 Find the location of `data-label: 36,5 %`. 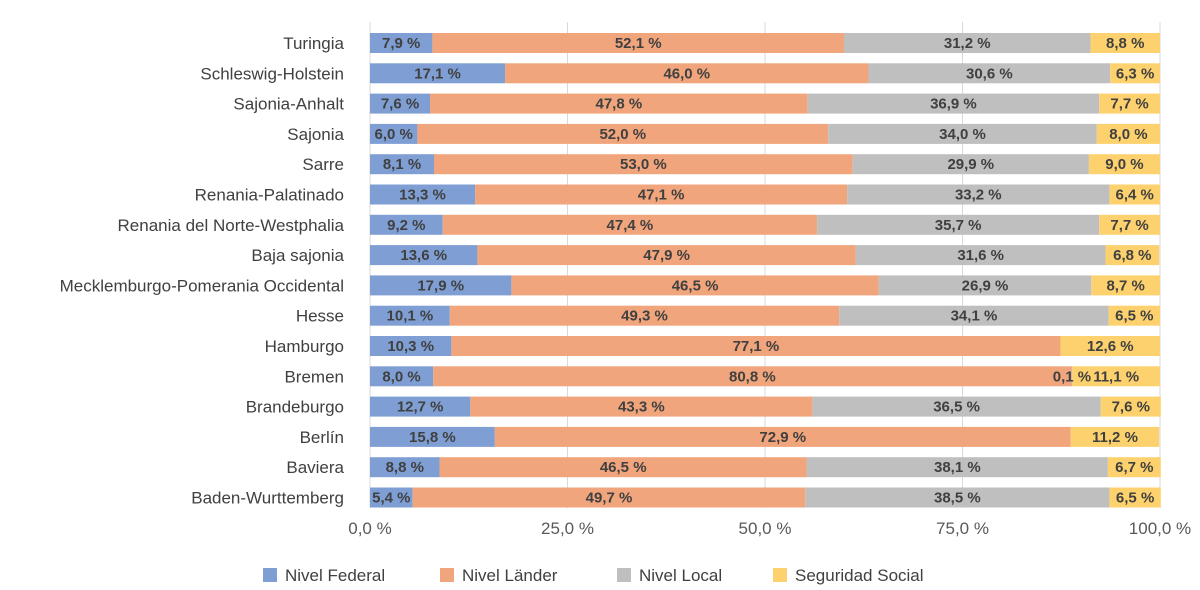

data-label: 36,5 % is located at coordinates (956, 407).